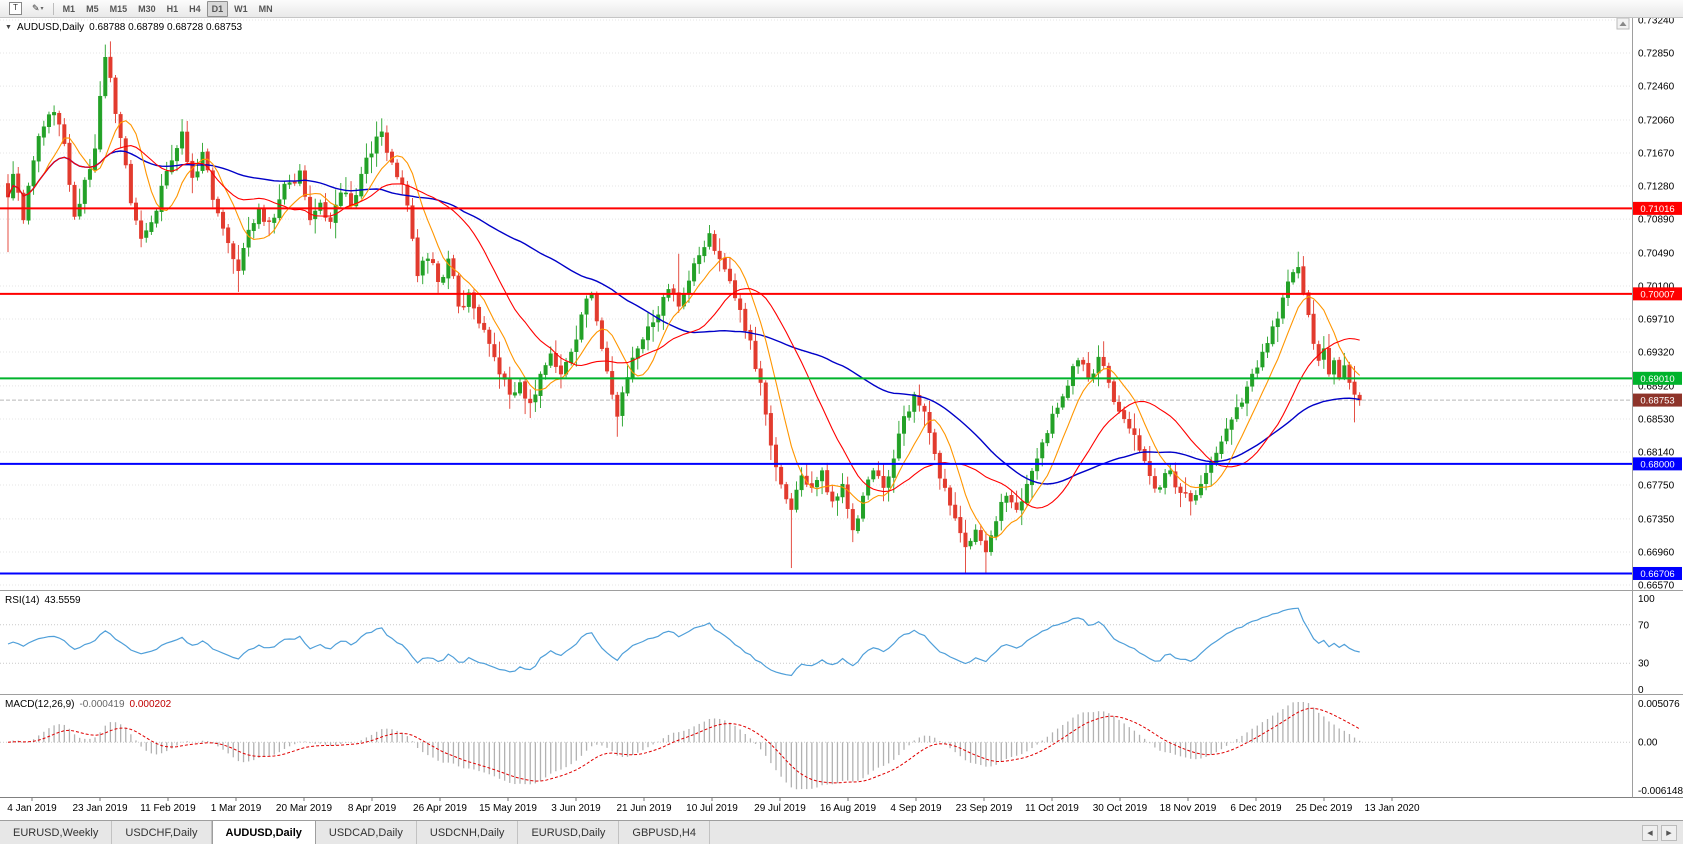  I want to click on chart-title: AUDUSD,Daily, so click(50, 27).